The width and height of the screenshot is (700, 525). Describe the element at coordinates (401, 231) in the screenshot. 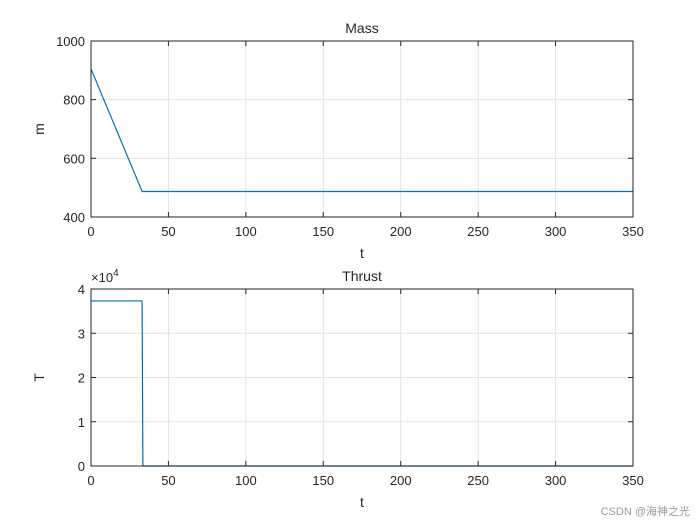

I see `mass-xtick-label-4: 200` at that location.